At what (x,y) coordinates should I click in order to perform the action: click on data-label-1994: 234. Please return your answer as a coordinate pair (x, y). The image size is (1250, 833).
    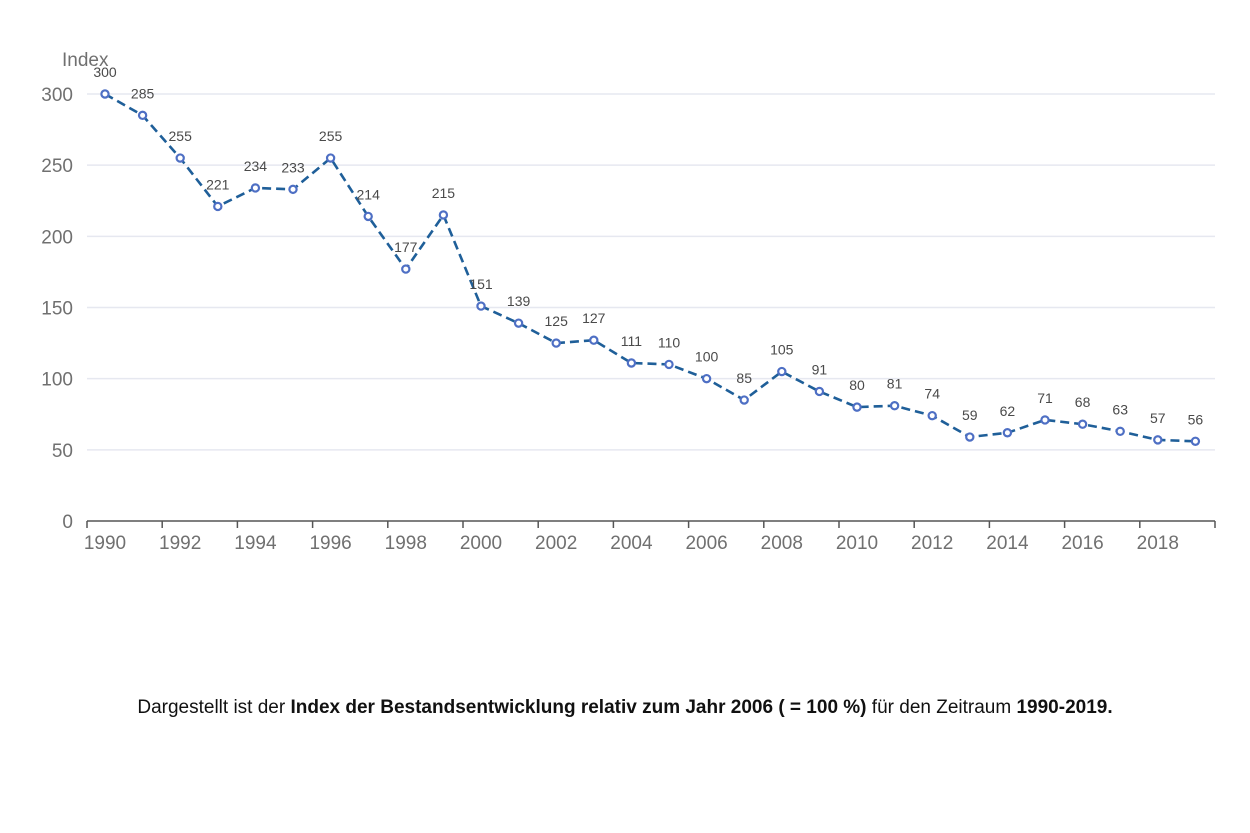
    Looking at the image, I should click on (256, 166).